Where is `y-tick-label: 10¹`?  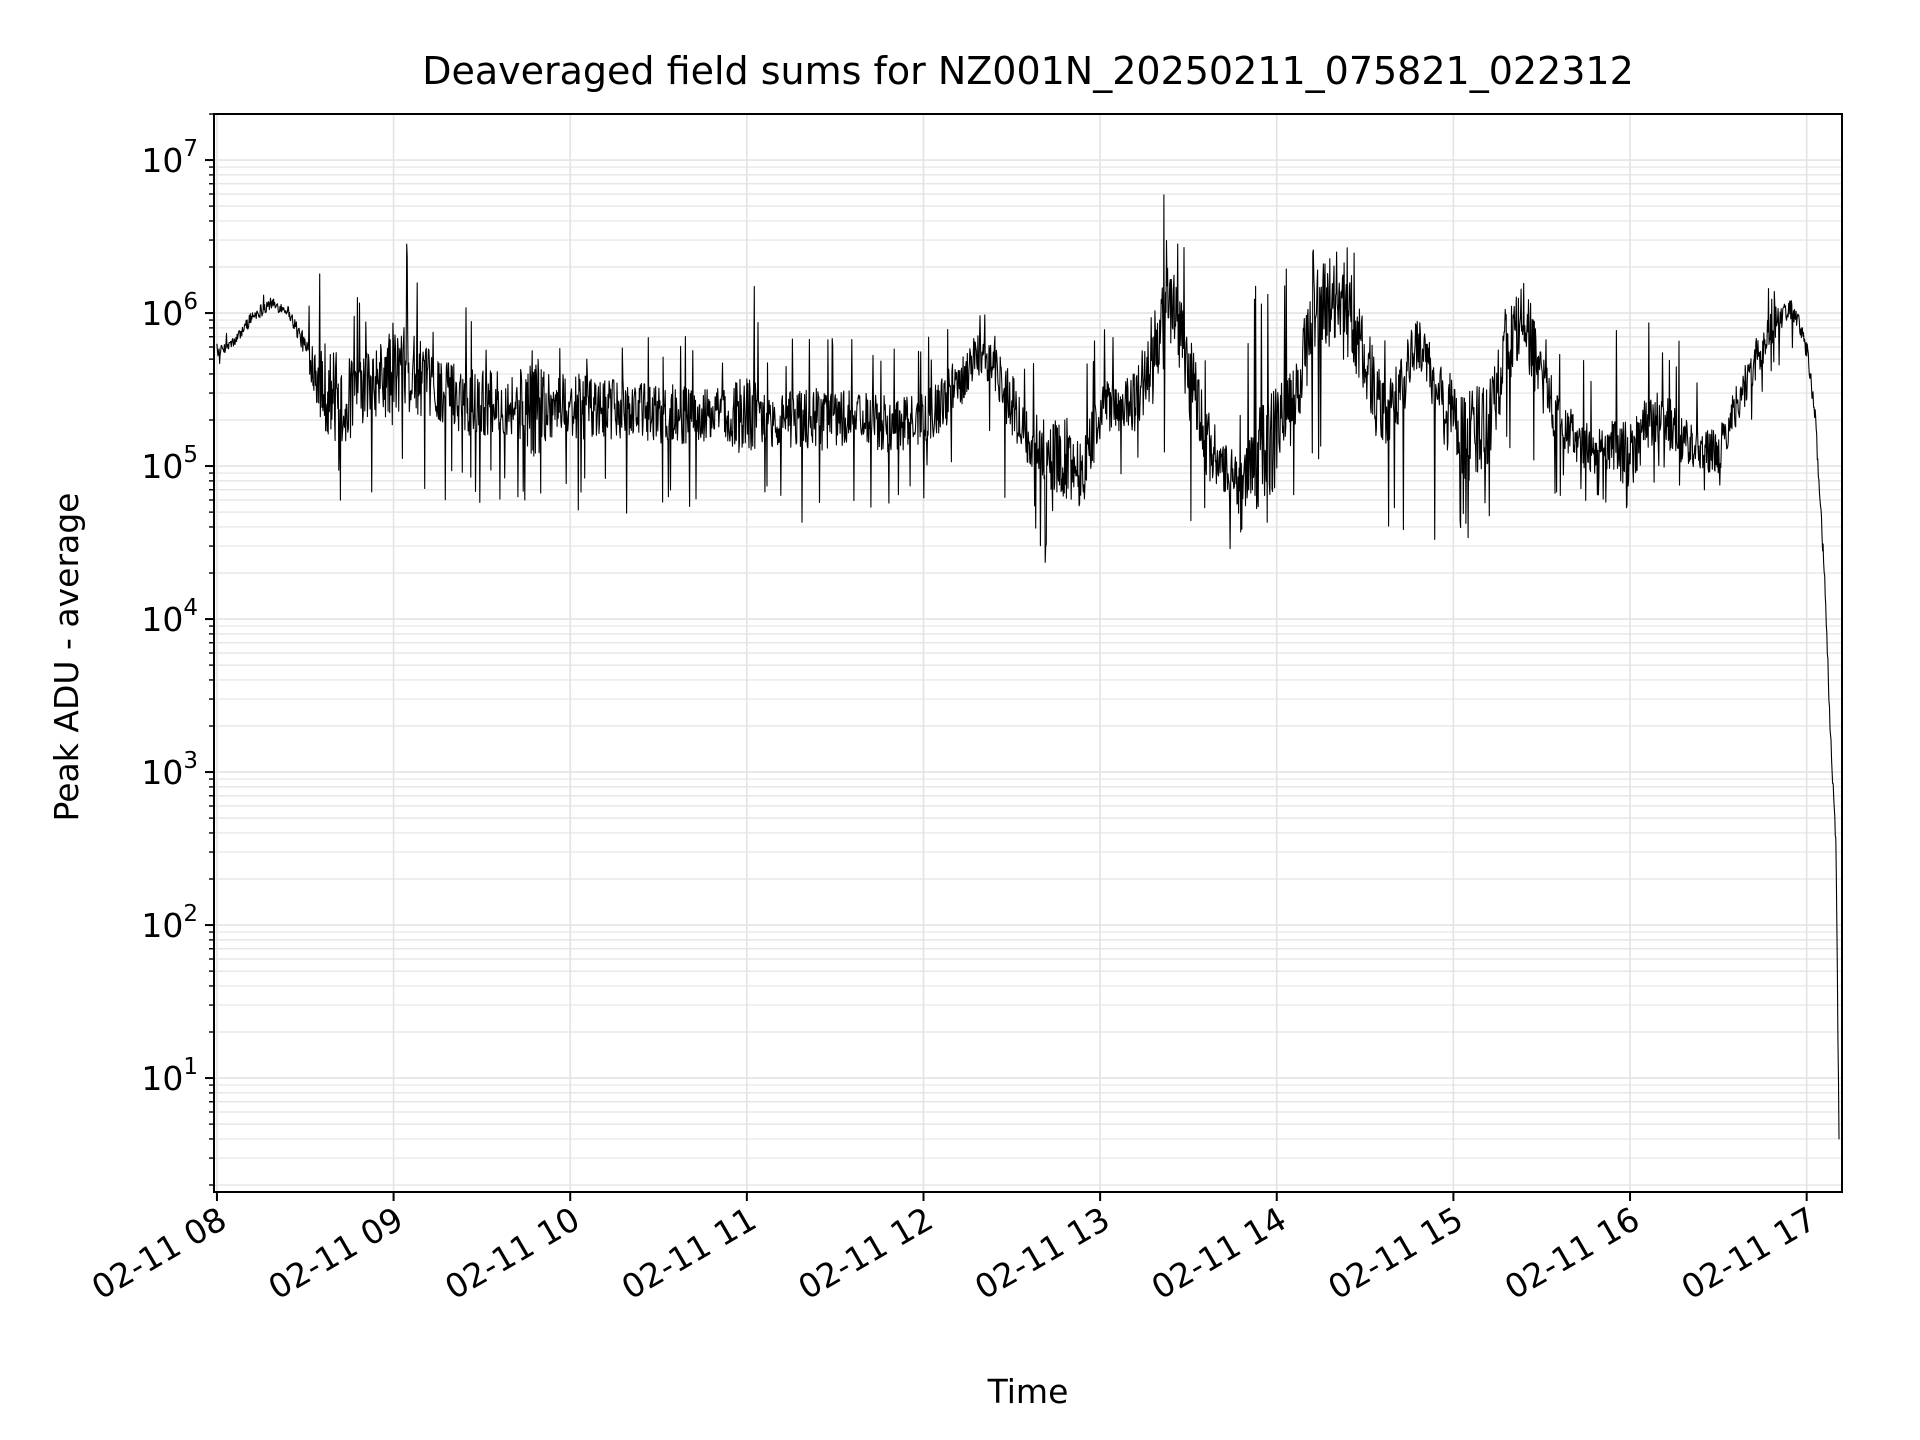
y-tick-label: 10¹ is located at coordinates (169, 1076).